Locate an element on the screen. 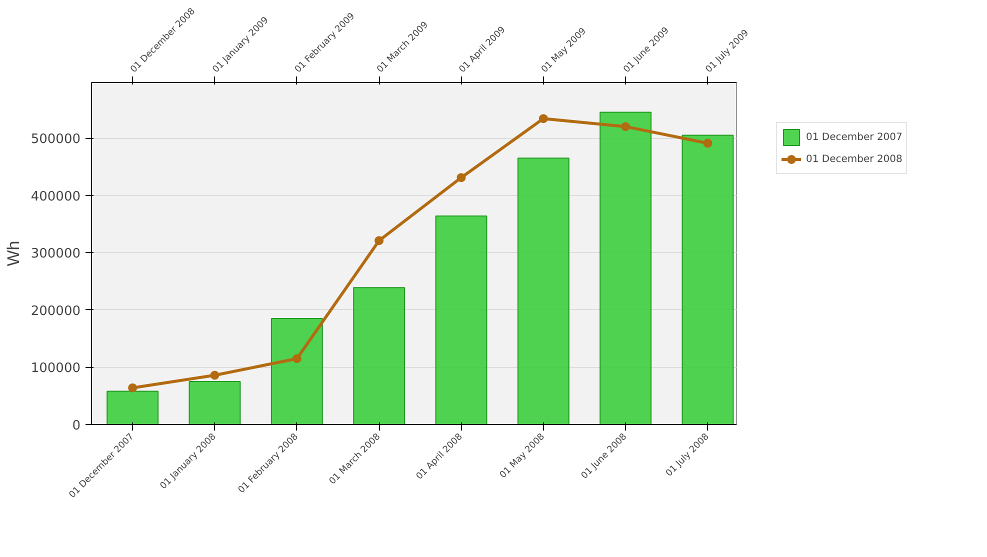  y-tick-label: 300000 is located at coordinates (55, 254).